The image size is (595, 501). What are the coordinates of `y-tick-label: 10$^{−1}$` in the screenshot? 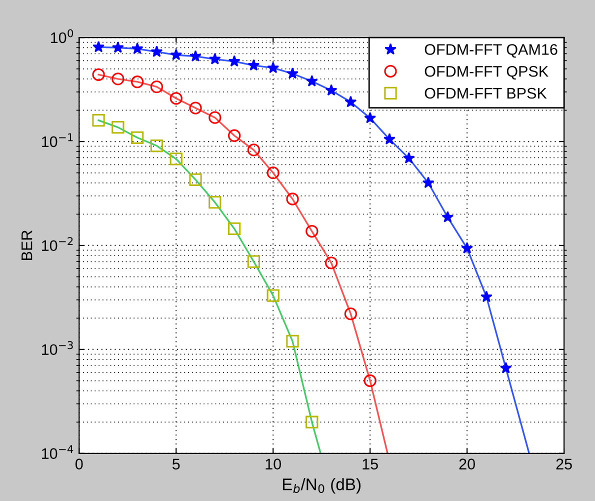 It's located at (57, 140).